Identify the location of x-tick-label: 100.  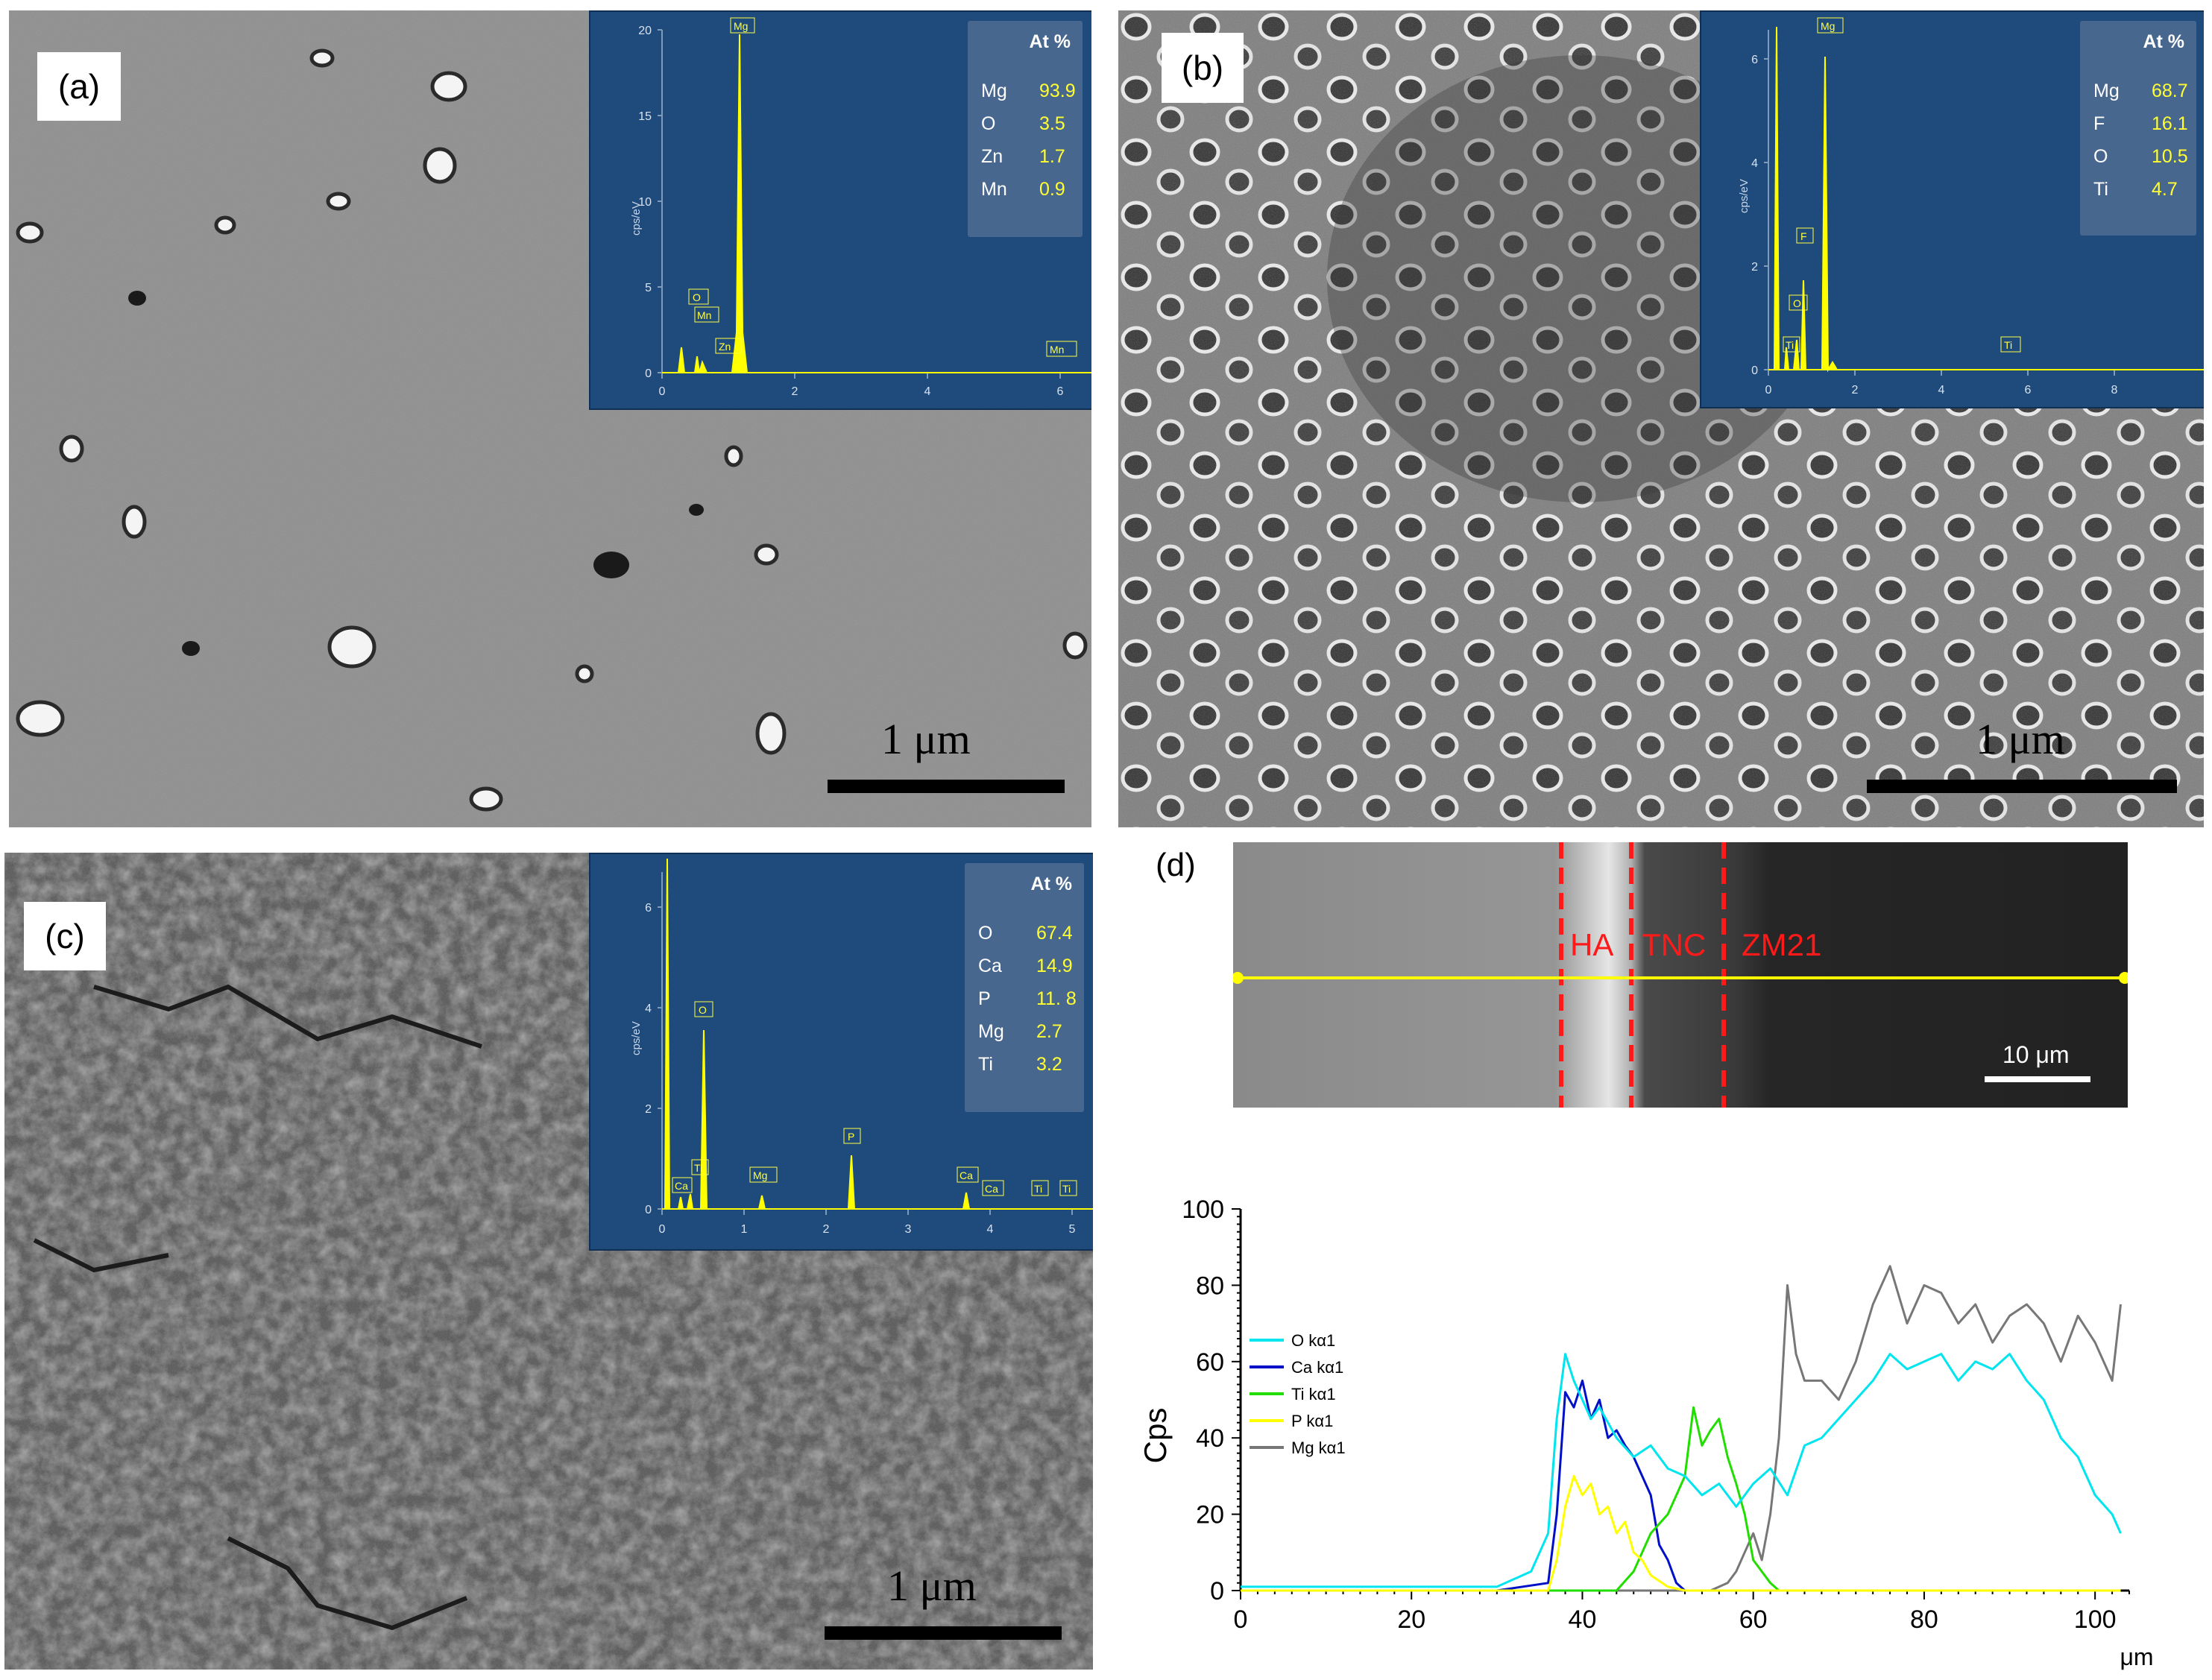
(2095, 1619).